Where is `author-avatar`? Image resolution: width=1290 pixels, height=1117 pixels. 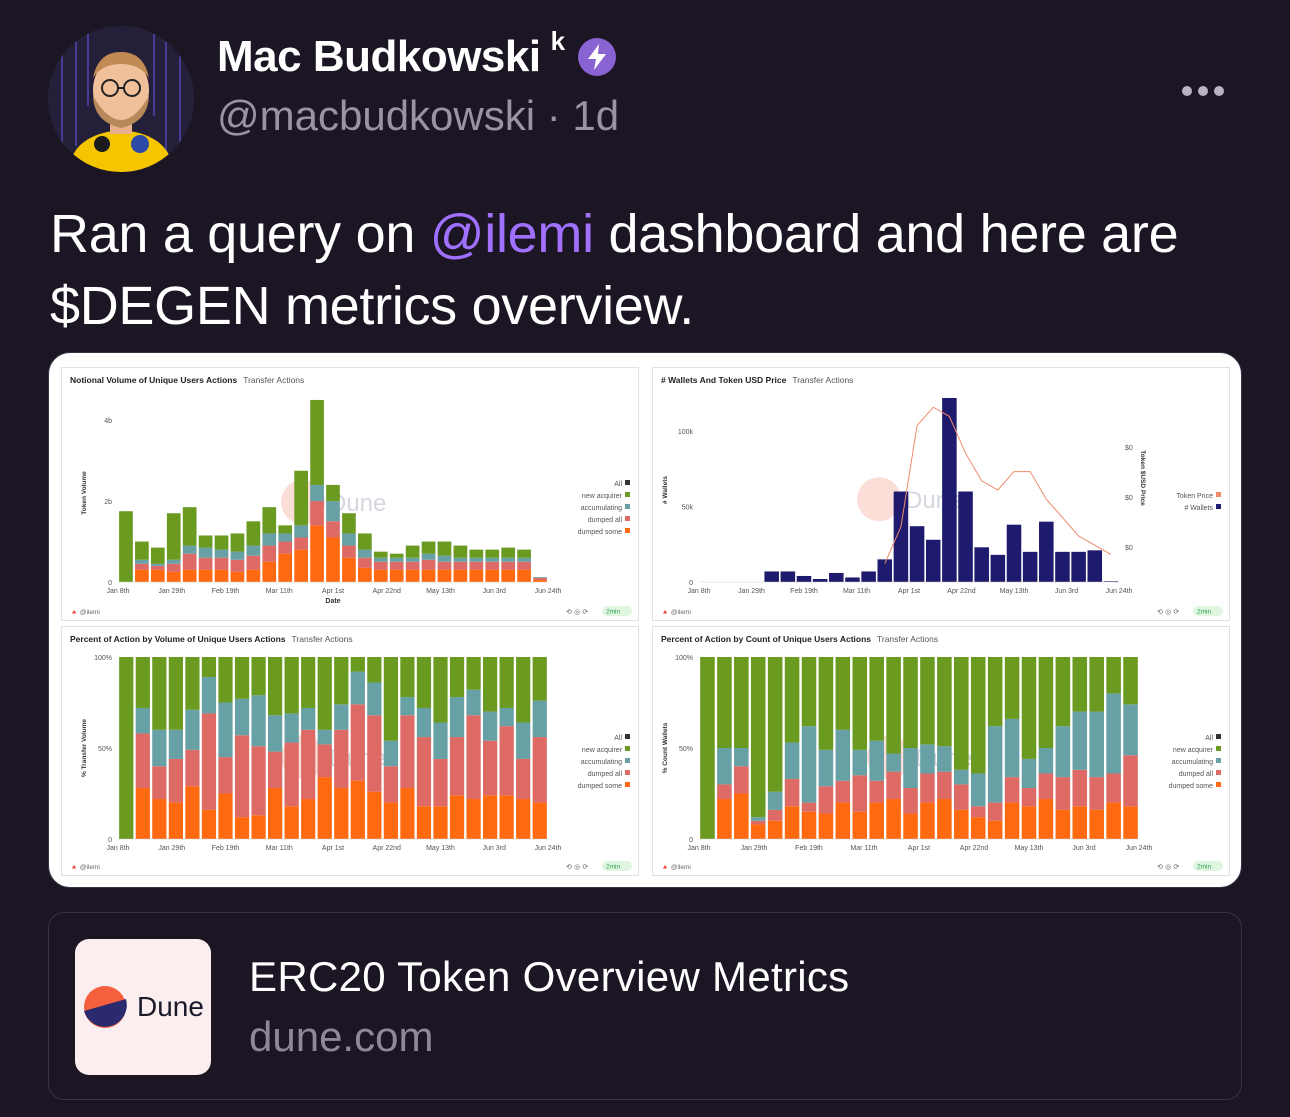 author-avatar is located at coordinates (121, 99).